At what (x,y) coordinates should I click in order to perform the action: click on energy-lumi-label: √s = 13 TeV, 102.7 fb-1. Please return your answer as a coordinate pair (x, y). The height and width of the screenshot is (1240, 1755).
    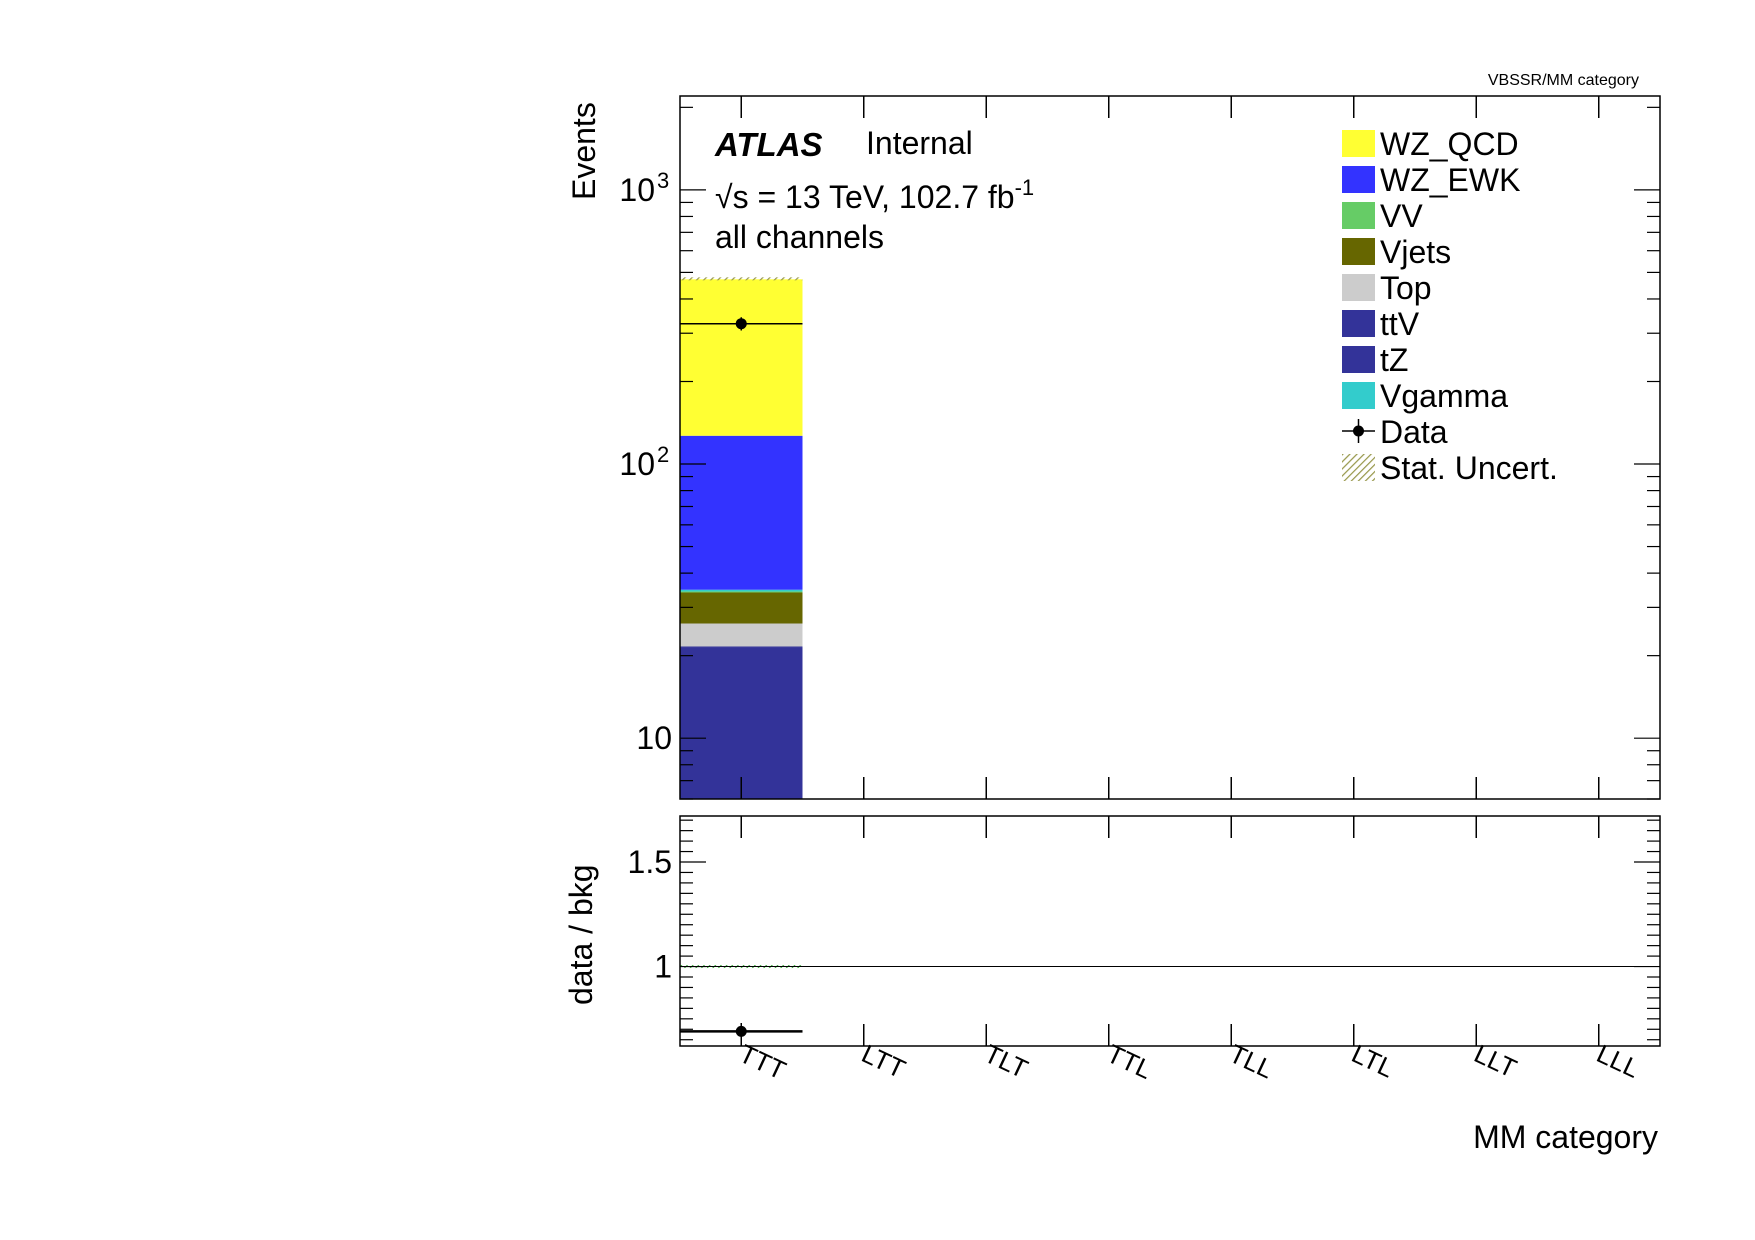
    Looking at the image, I should click on (874, 195).